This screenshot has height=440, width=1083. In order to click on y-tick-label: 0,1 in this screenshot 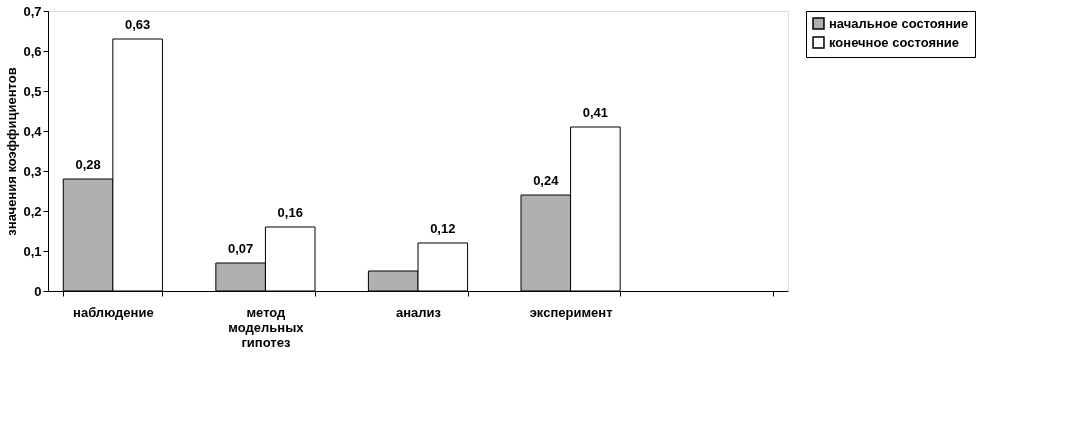, I will do `click(32, 251)`.